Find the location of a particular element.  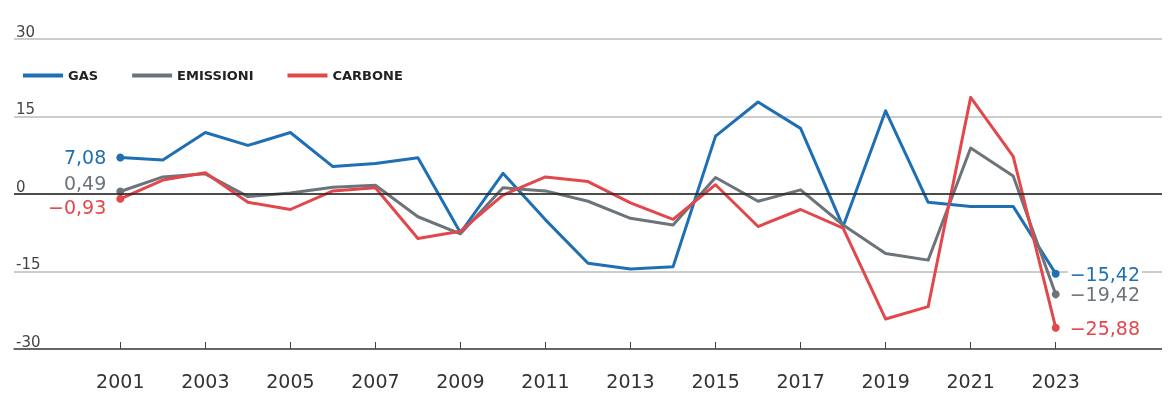

data-label: −19,42 is located at coordinates (1105, 294).